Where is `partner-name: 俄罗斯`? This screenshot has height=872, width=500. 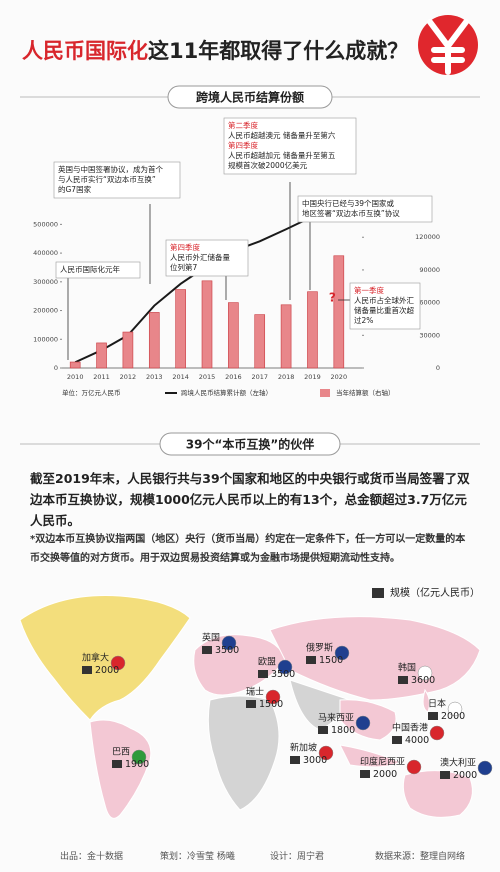 partner-name: 俄罗斯 is located at coordinates (319, 648).